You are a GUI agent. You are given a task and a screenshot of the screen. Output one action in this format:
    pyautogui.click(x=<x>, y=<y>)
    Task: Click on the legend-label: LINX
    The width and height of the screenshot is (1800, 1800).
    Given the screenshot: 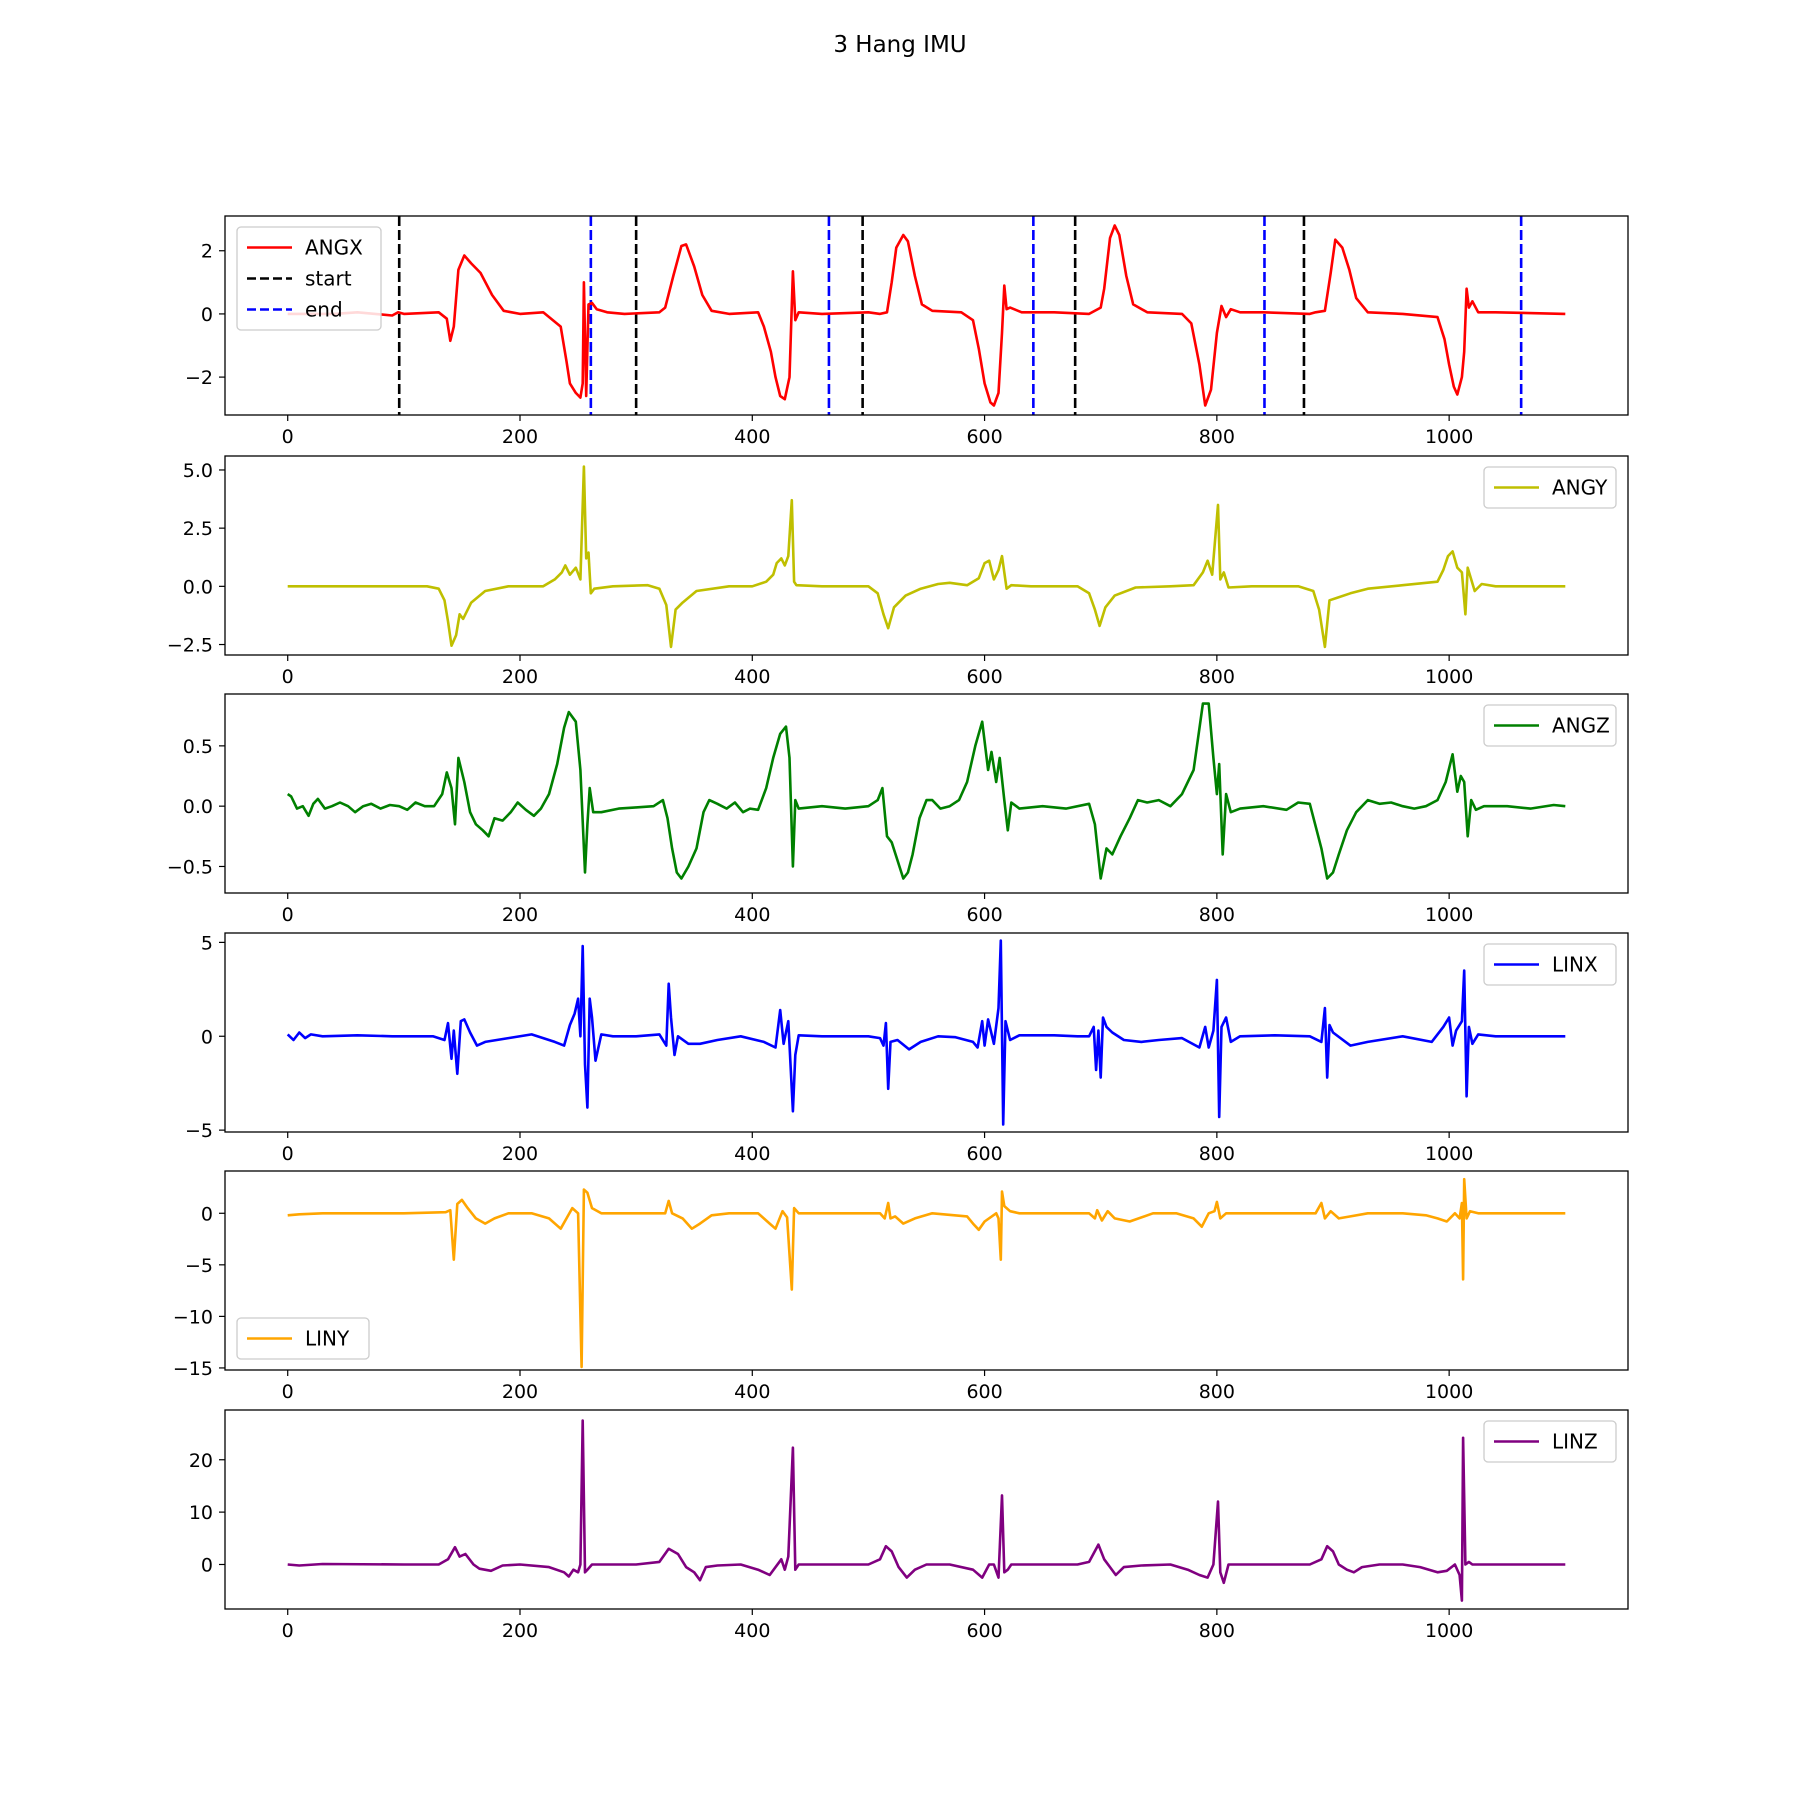 What is the action you would take?
    pyautogui.click(x=1575, y=965)
    